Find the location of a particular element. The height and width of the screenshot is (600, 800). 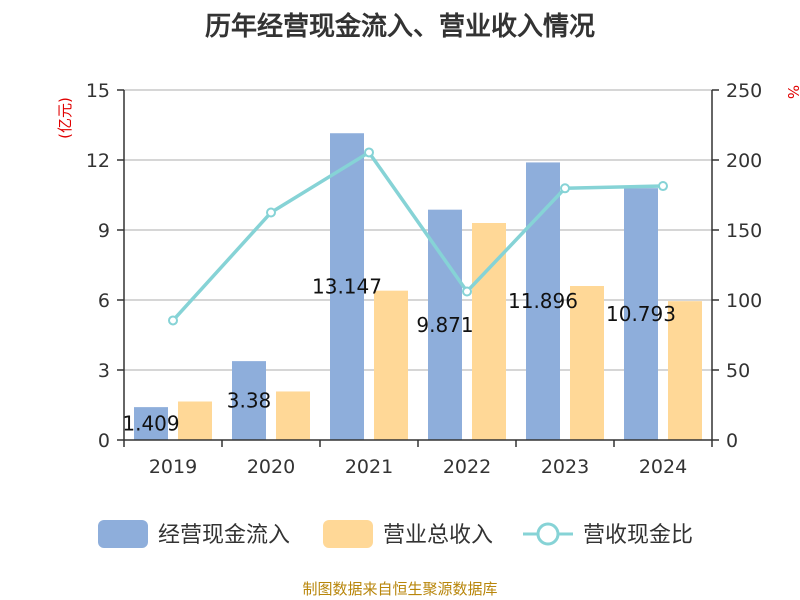

data-label: 3.38 is located at coordinates (249, 401).